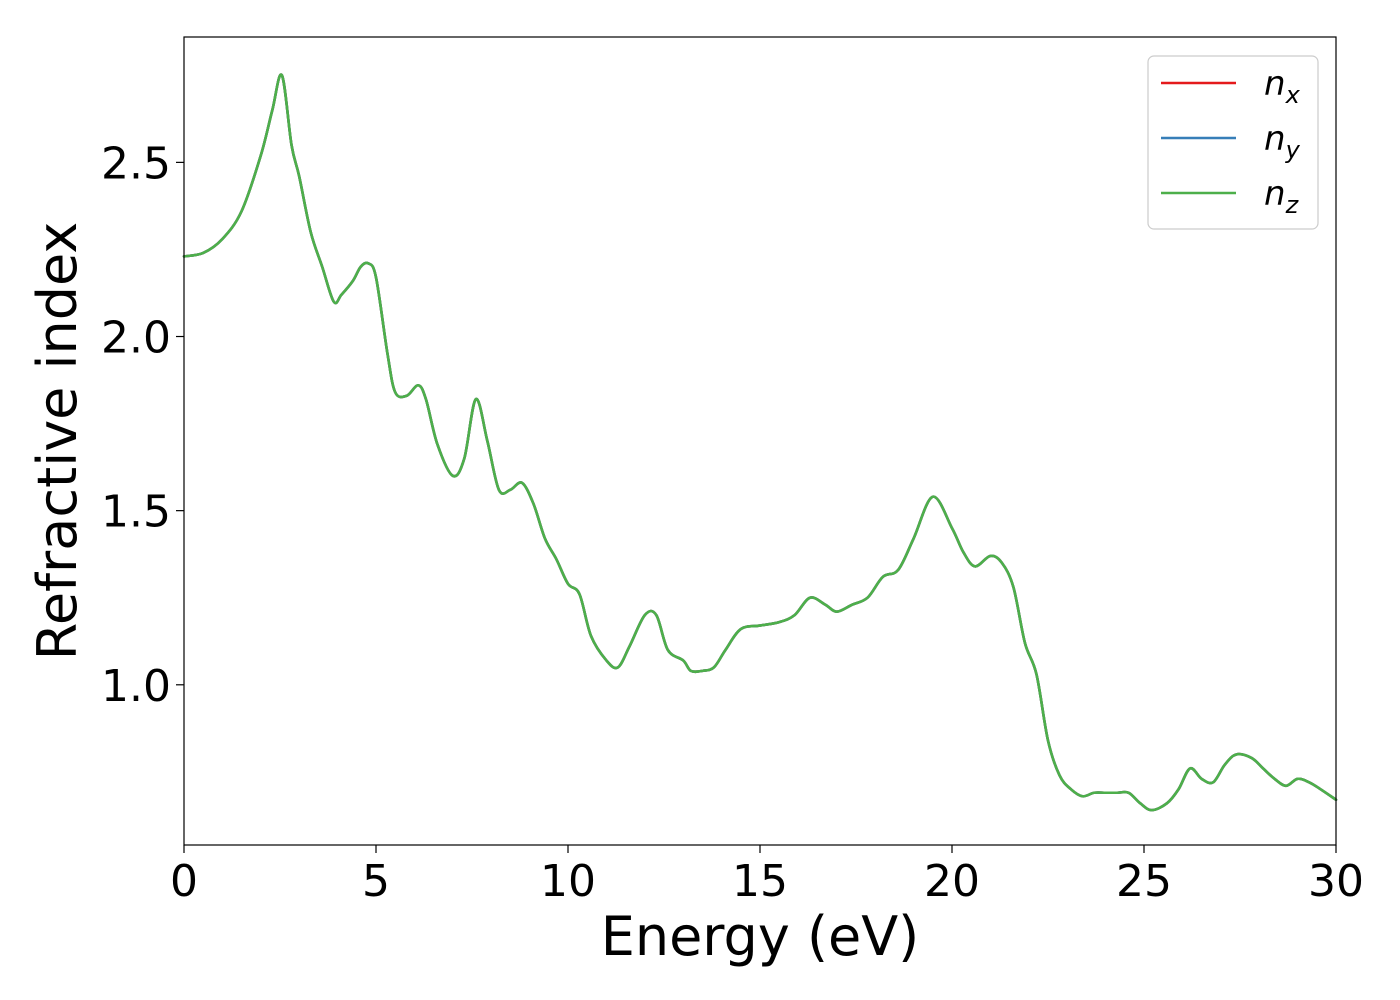 Image resolution: width=1400 pixels, height=1000 pixels. I want to click on legend-label-n-y: ny, so click(1282, 141).